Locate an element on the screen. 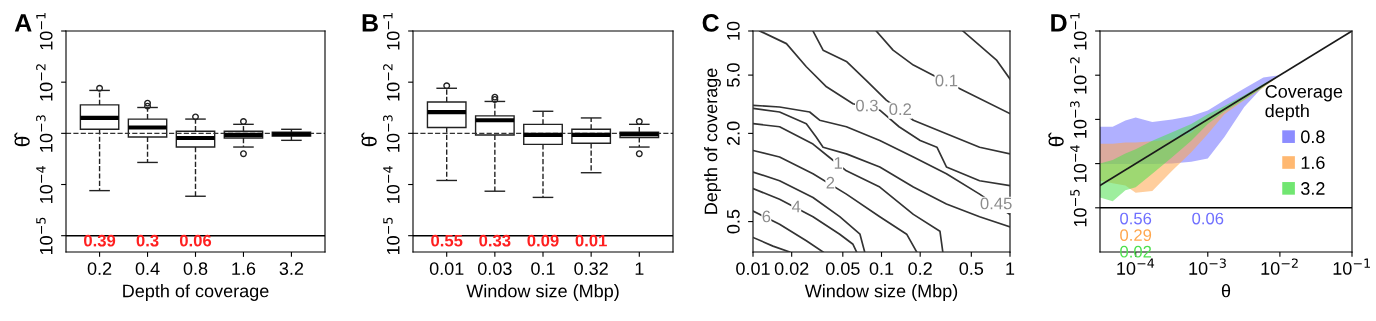 The height and width of the screenshot is (321, 1376). chart-title: B is located at coordinates (370, 23).